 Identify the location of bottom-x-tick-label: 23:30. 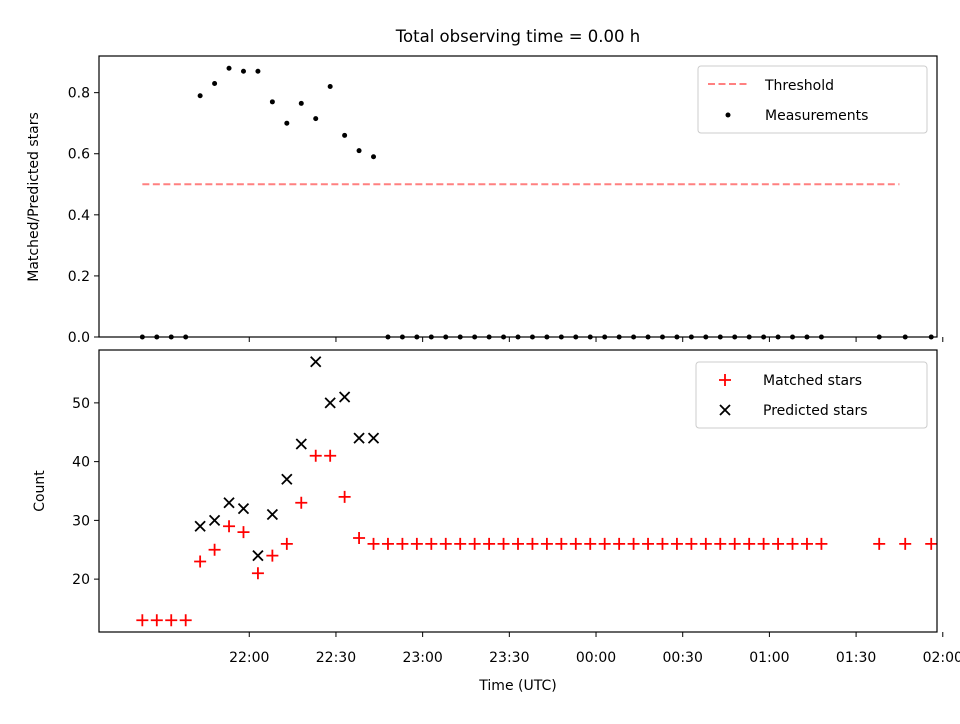
(509, 658).